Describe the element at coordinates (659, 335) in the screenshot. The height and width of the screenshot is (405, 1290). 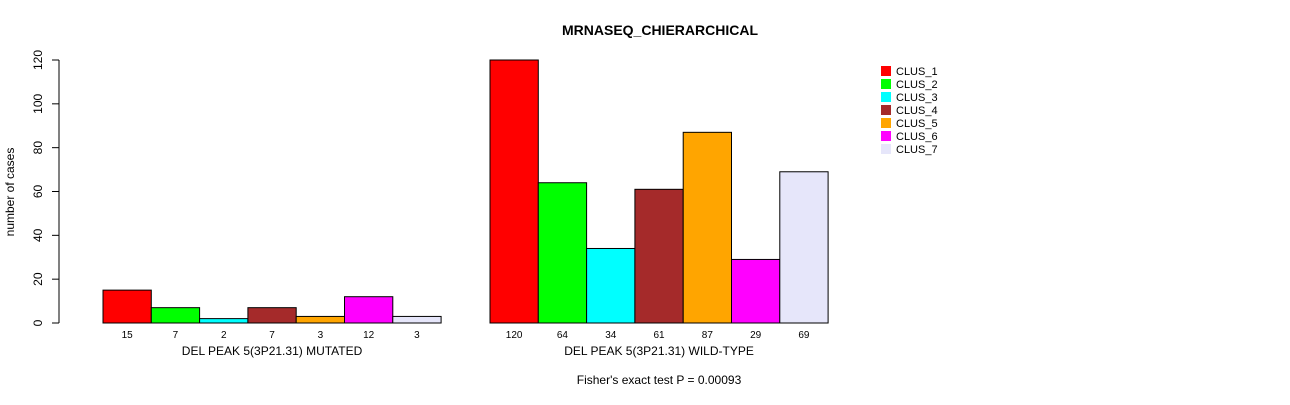
I see `bar-value-label: 61` at that location.